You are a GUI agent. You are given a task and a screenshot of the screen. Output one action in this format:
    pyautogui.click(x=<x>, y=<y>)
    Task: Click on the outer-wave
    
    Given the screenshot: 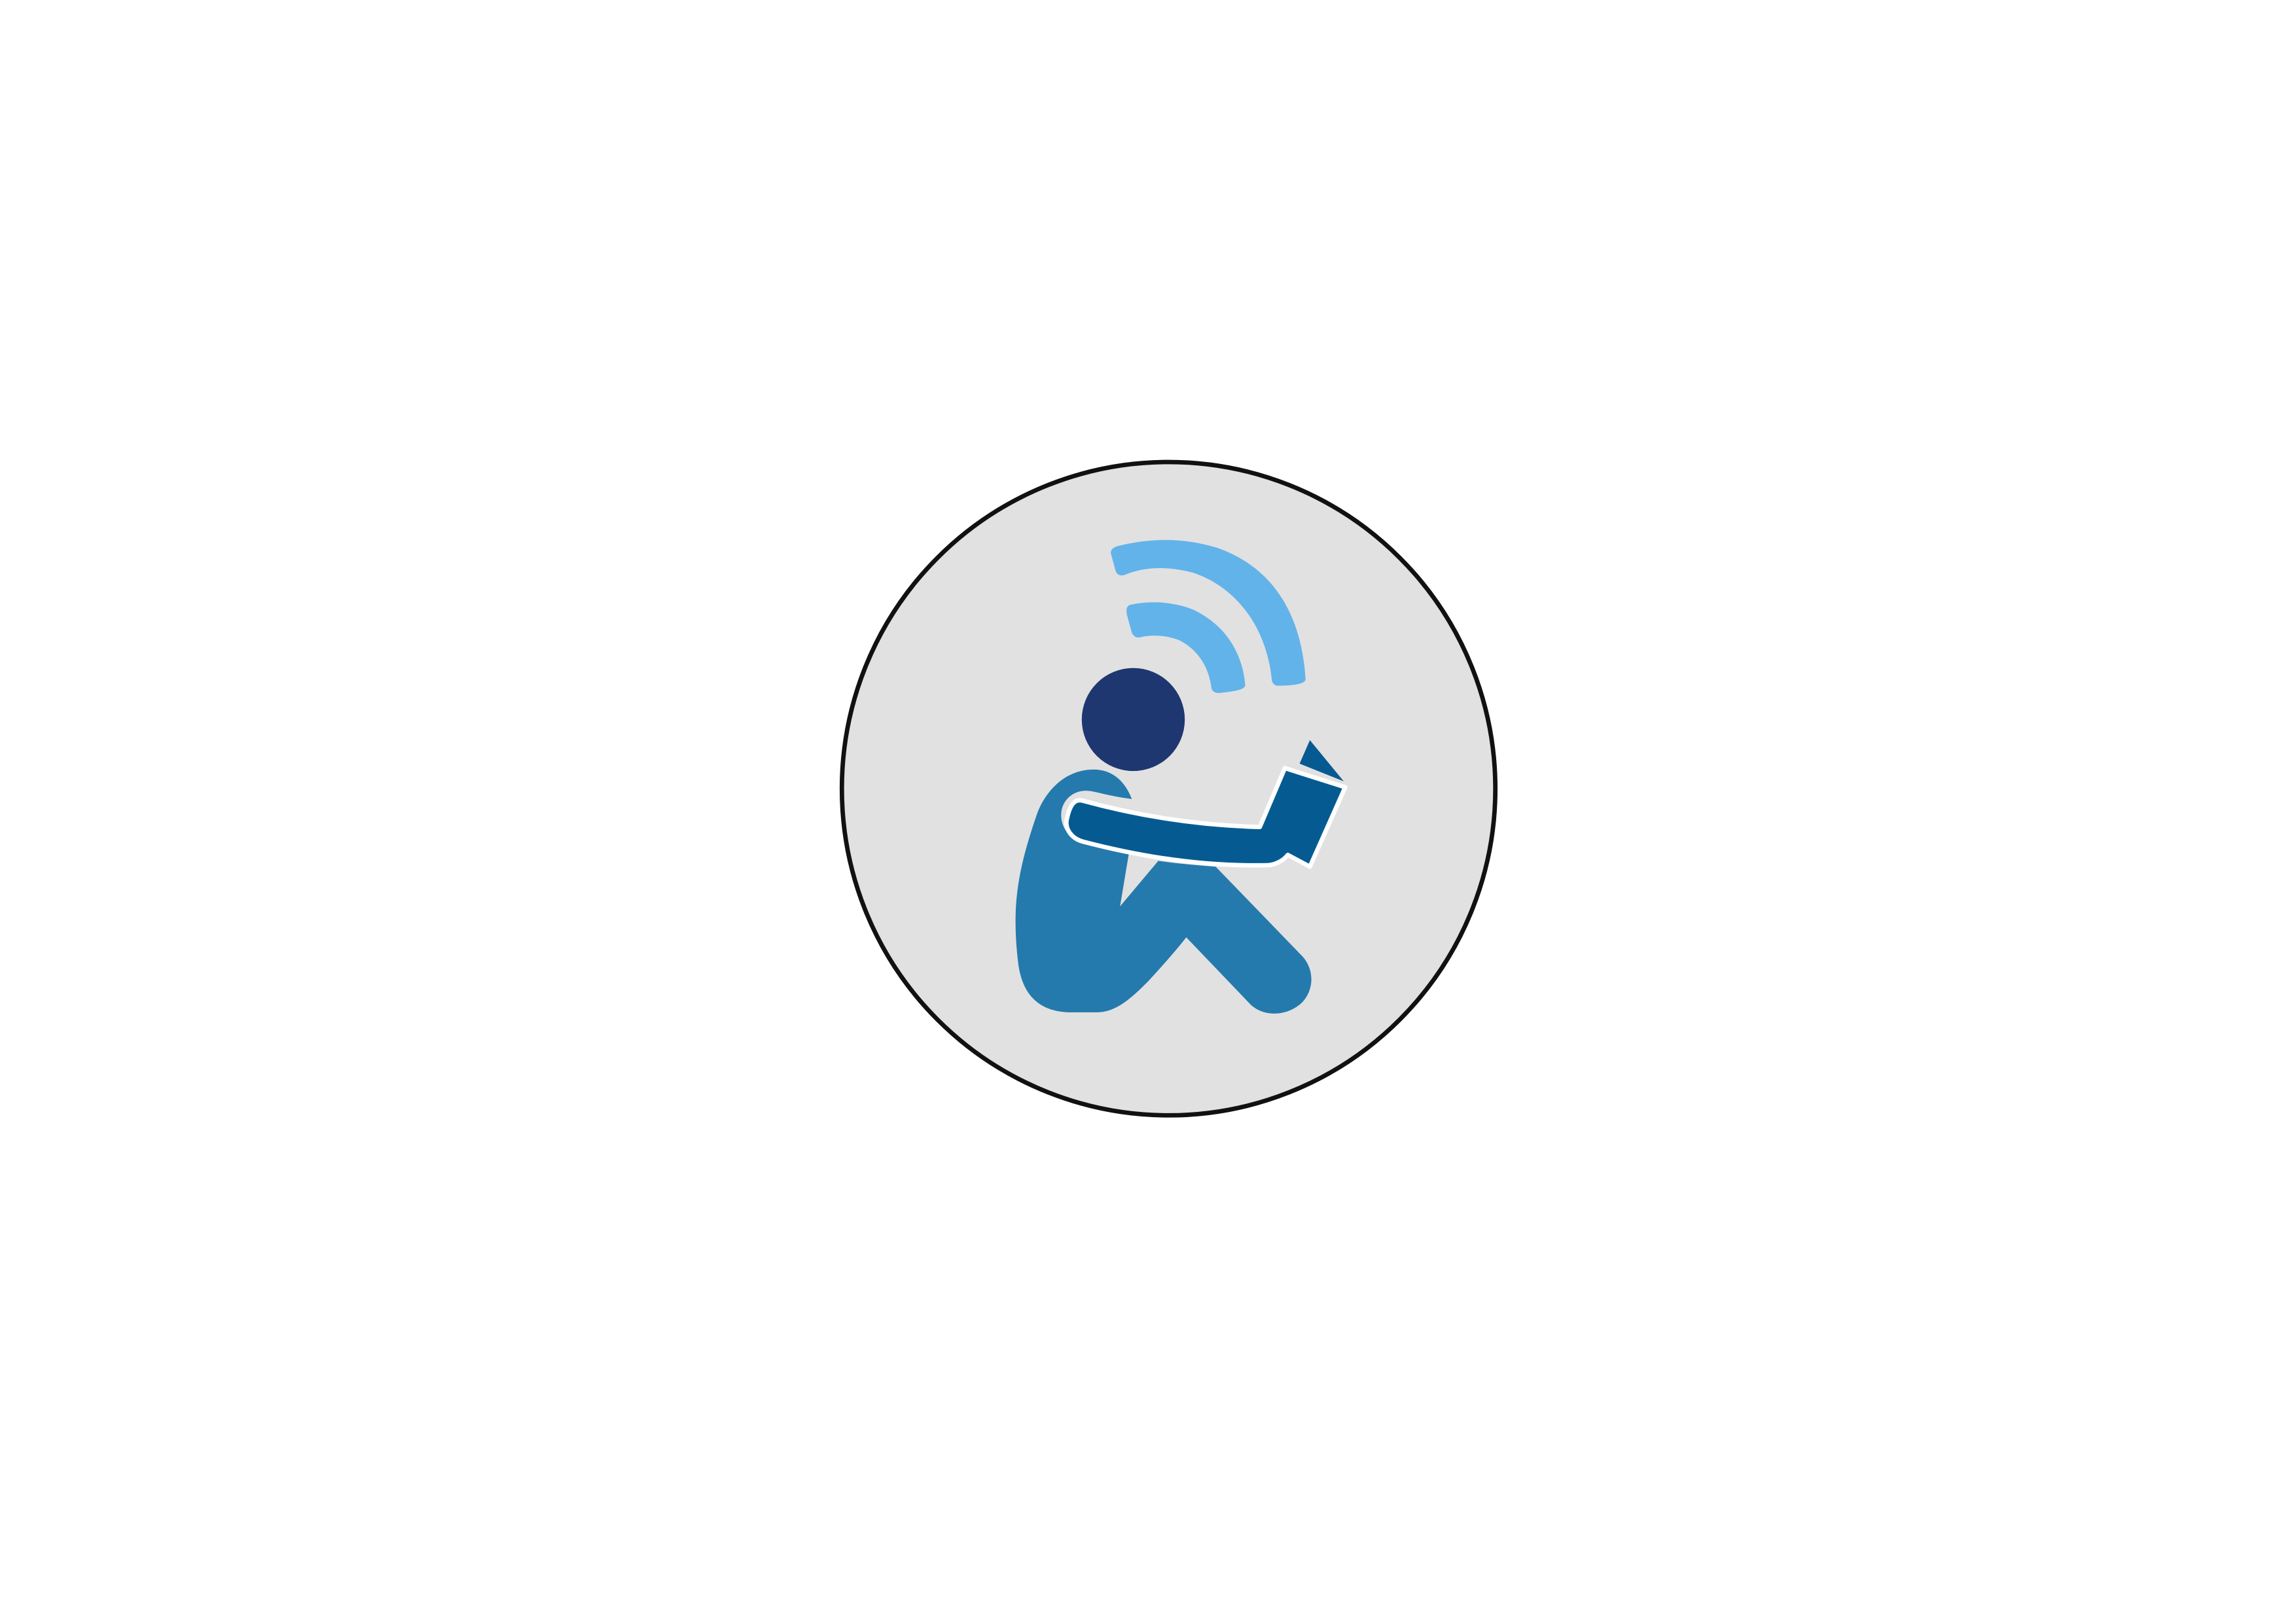 What is the action you would take?
    pyautogui.click(x=1208, y=613)
    